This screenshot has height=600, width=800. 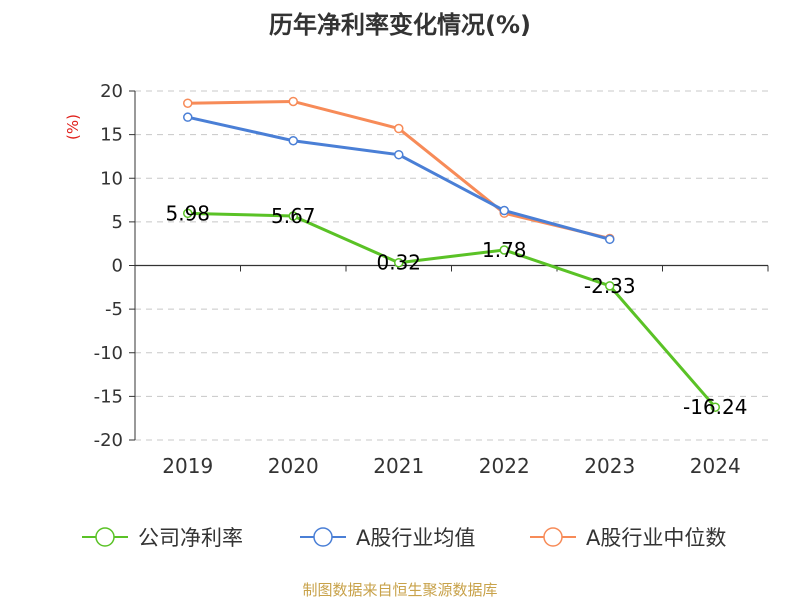 What do you see at coordinates (400, 25) in the screenshot?
I see `chart-title: 历年净利率变化情况(%)` at bounding box center [400, 25].